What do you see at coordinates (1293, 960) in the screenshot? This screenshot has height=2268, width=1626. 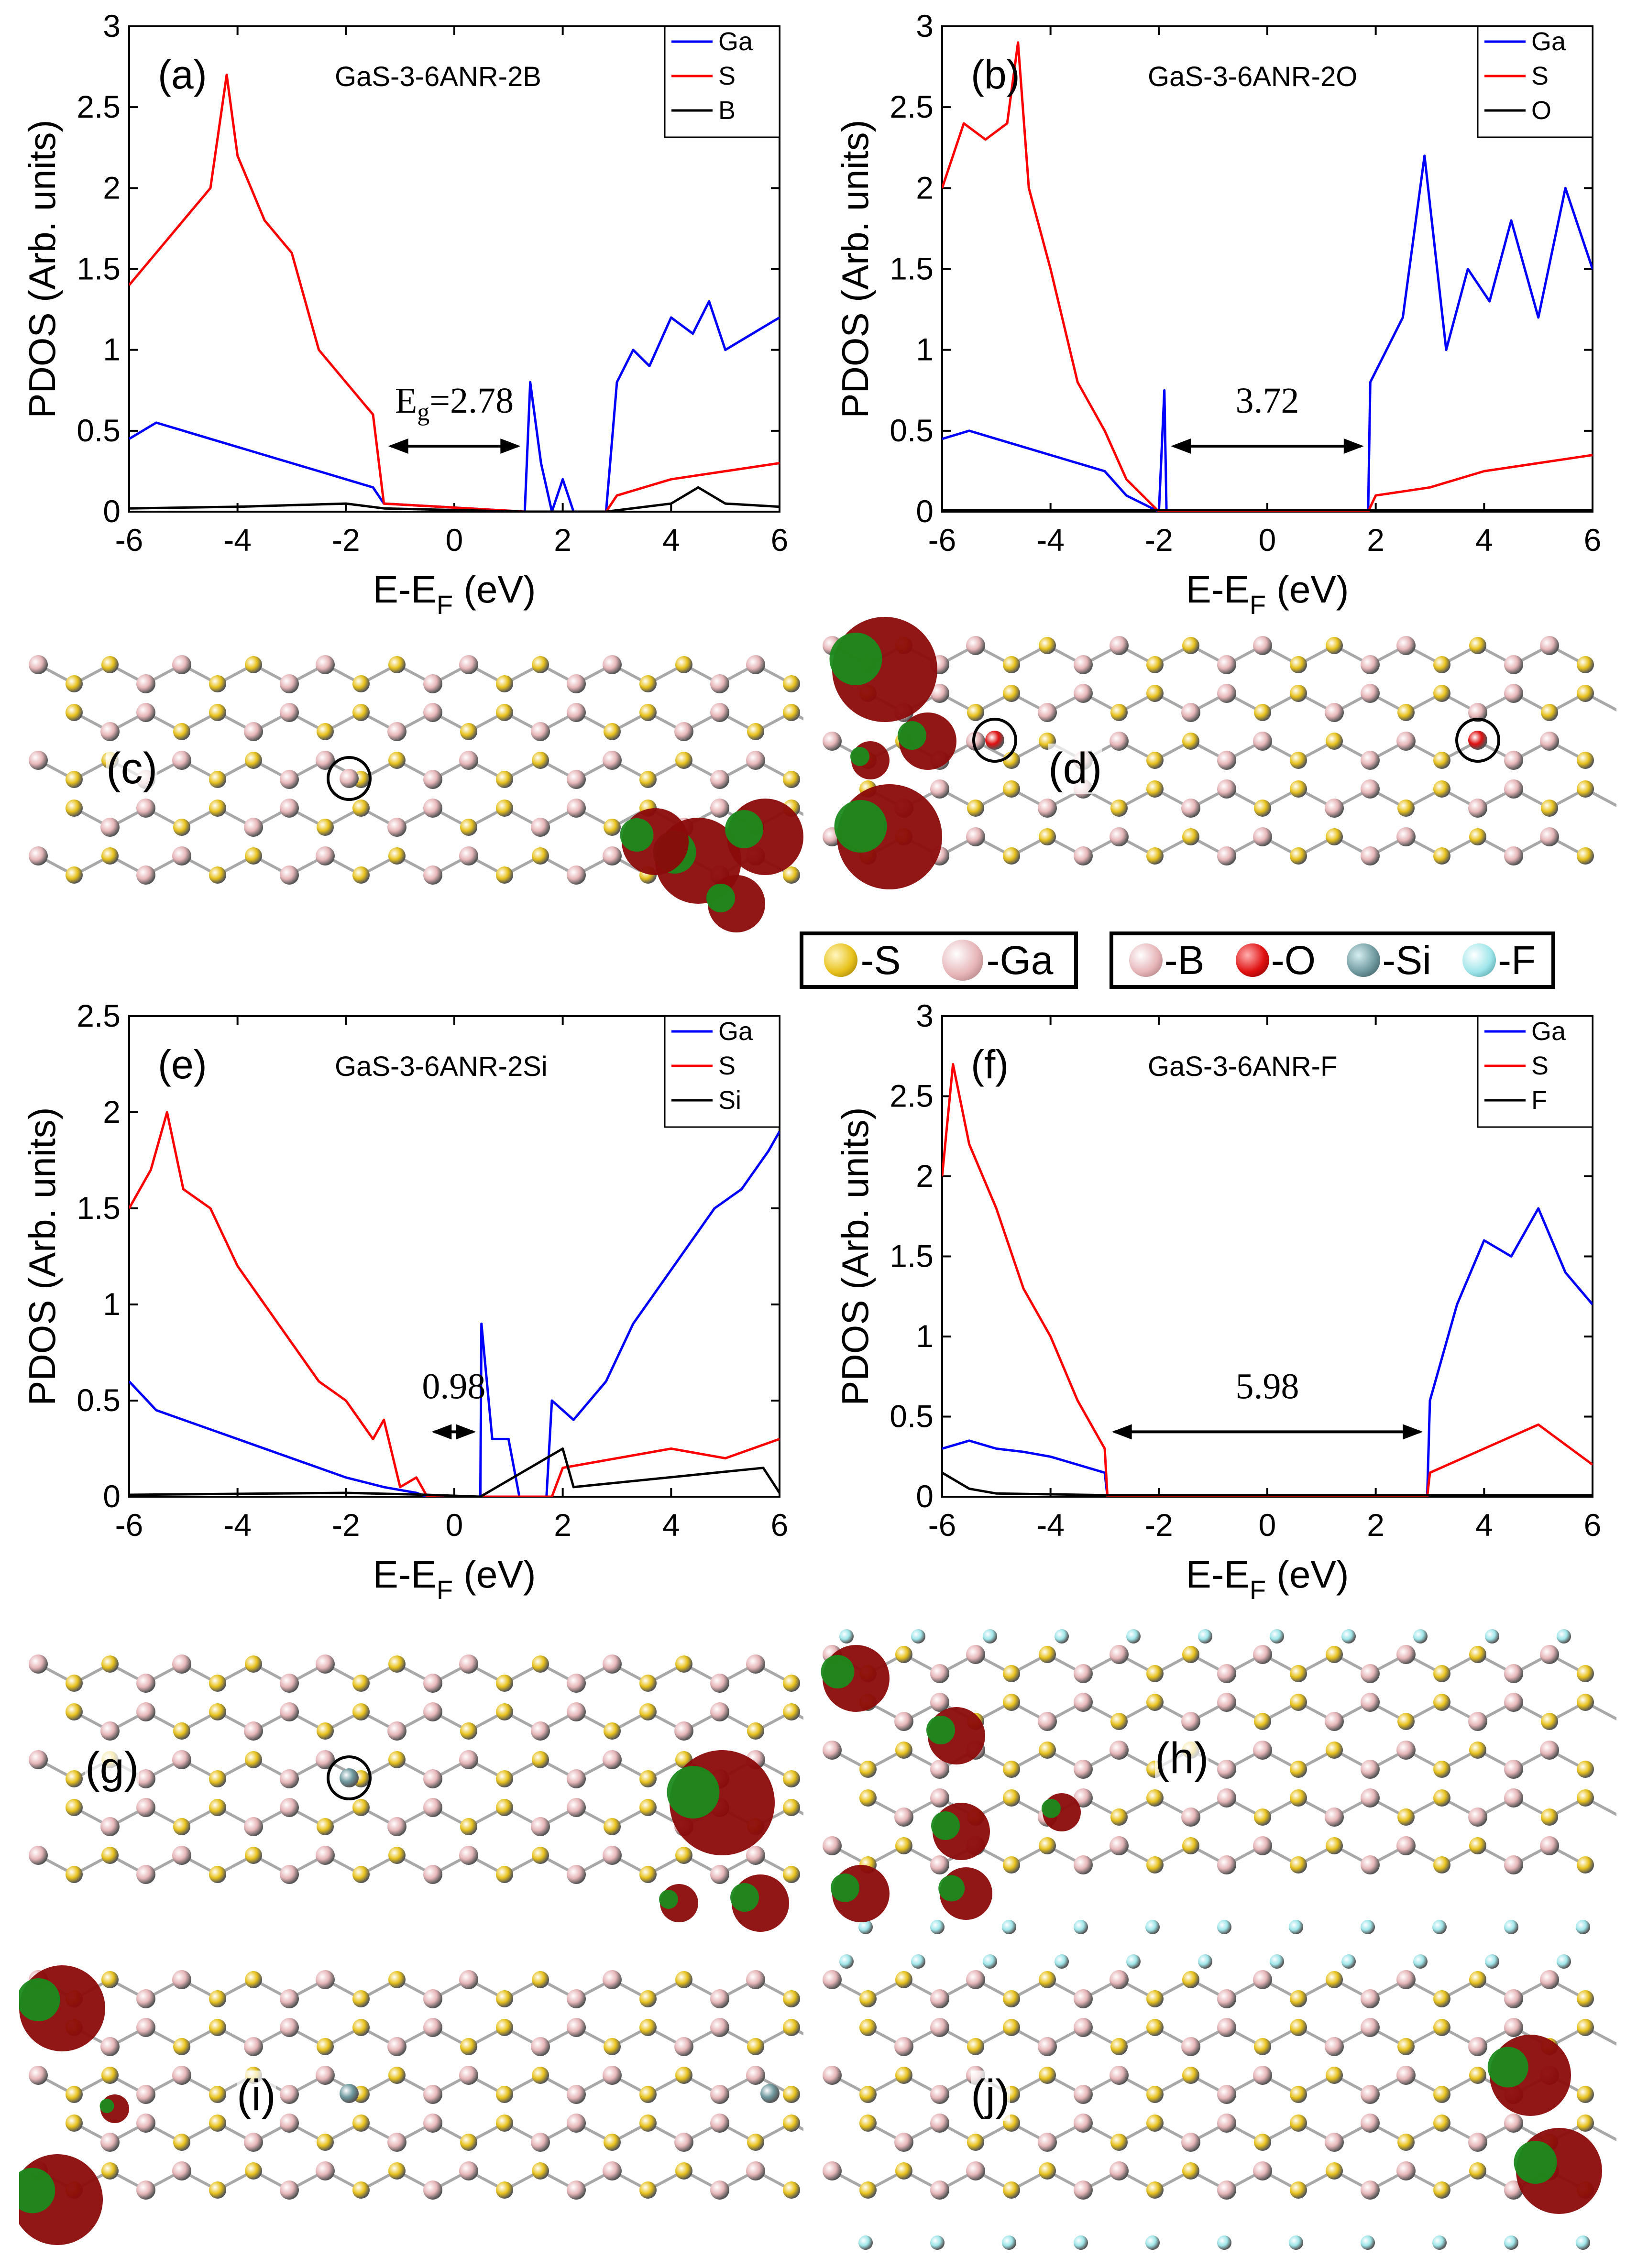 I see `legend-label-o: -O` at bounding box center [1293, 960].